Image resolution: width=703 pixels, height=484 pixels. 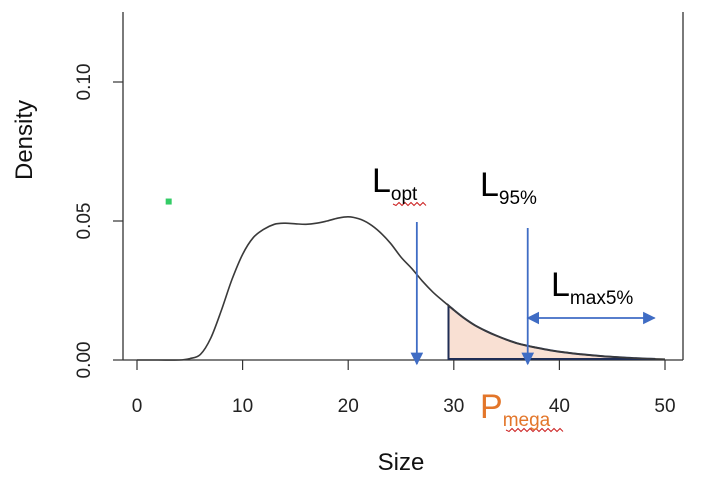 What do you see at coordinates (401, 462) in the screenshot?
I see `x-axis-title: Size` at bounding box center [401, 462].